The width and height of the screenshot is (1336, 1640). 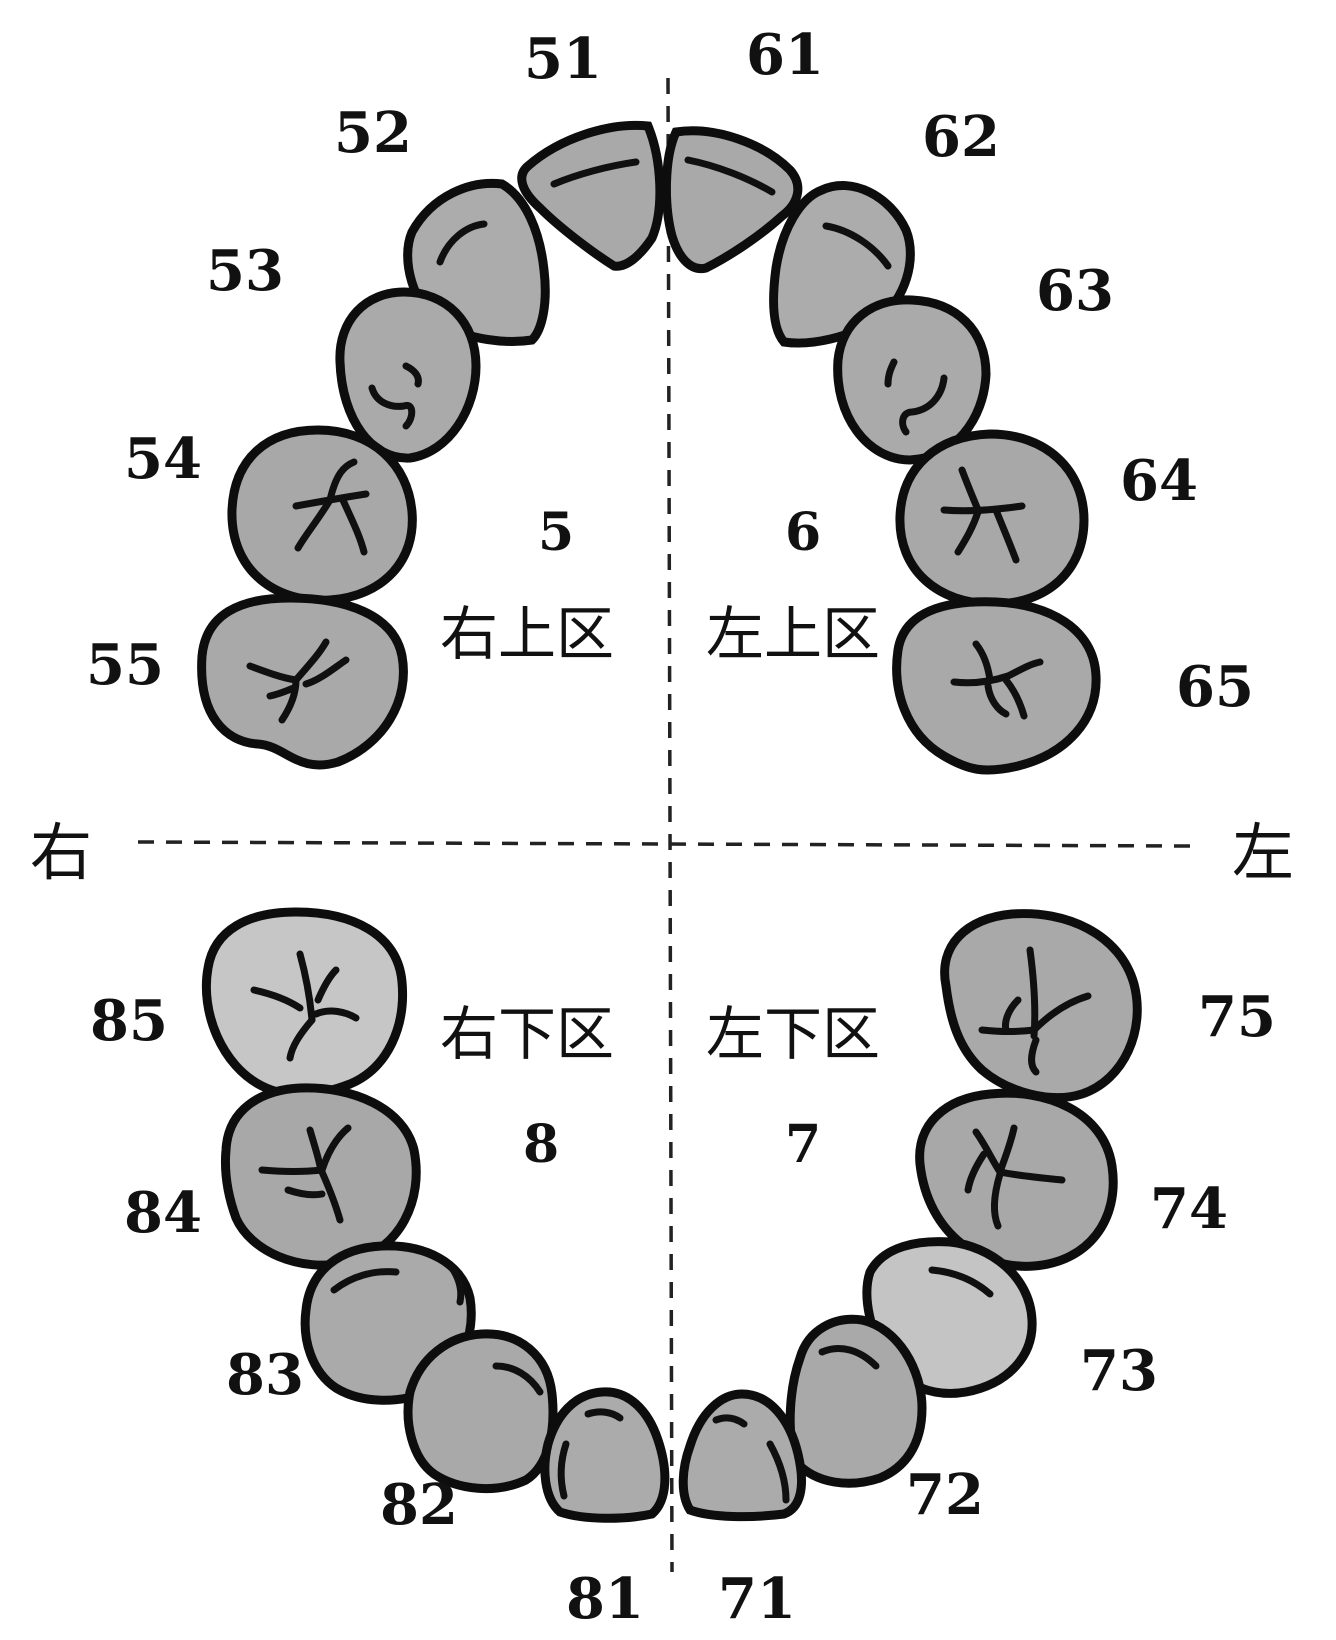 I want to click on tooth-81-crown, so click(x=605, y=1455).